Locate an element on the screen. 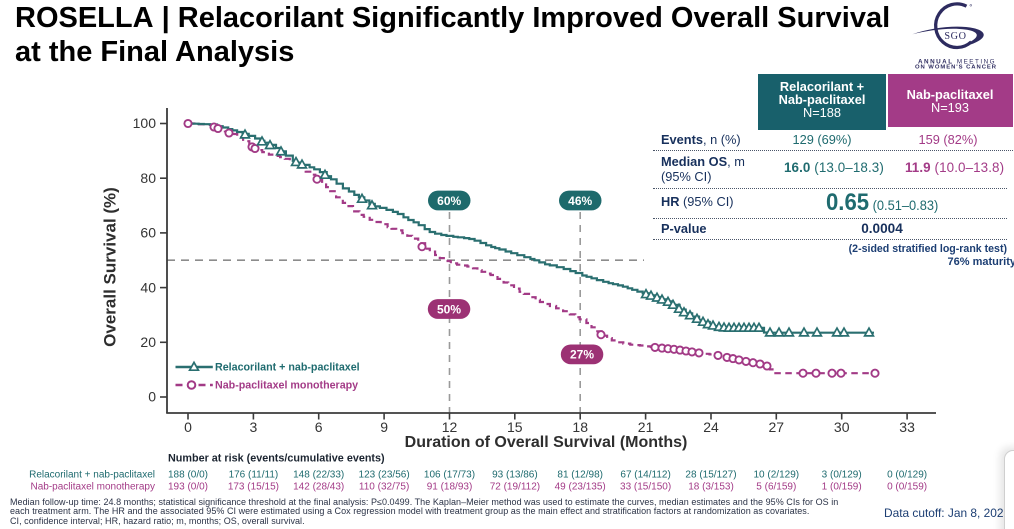  svg-text: 20 is located at coordinates (148, 342).